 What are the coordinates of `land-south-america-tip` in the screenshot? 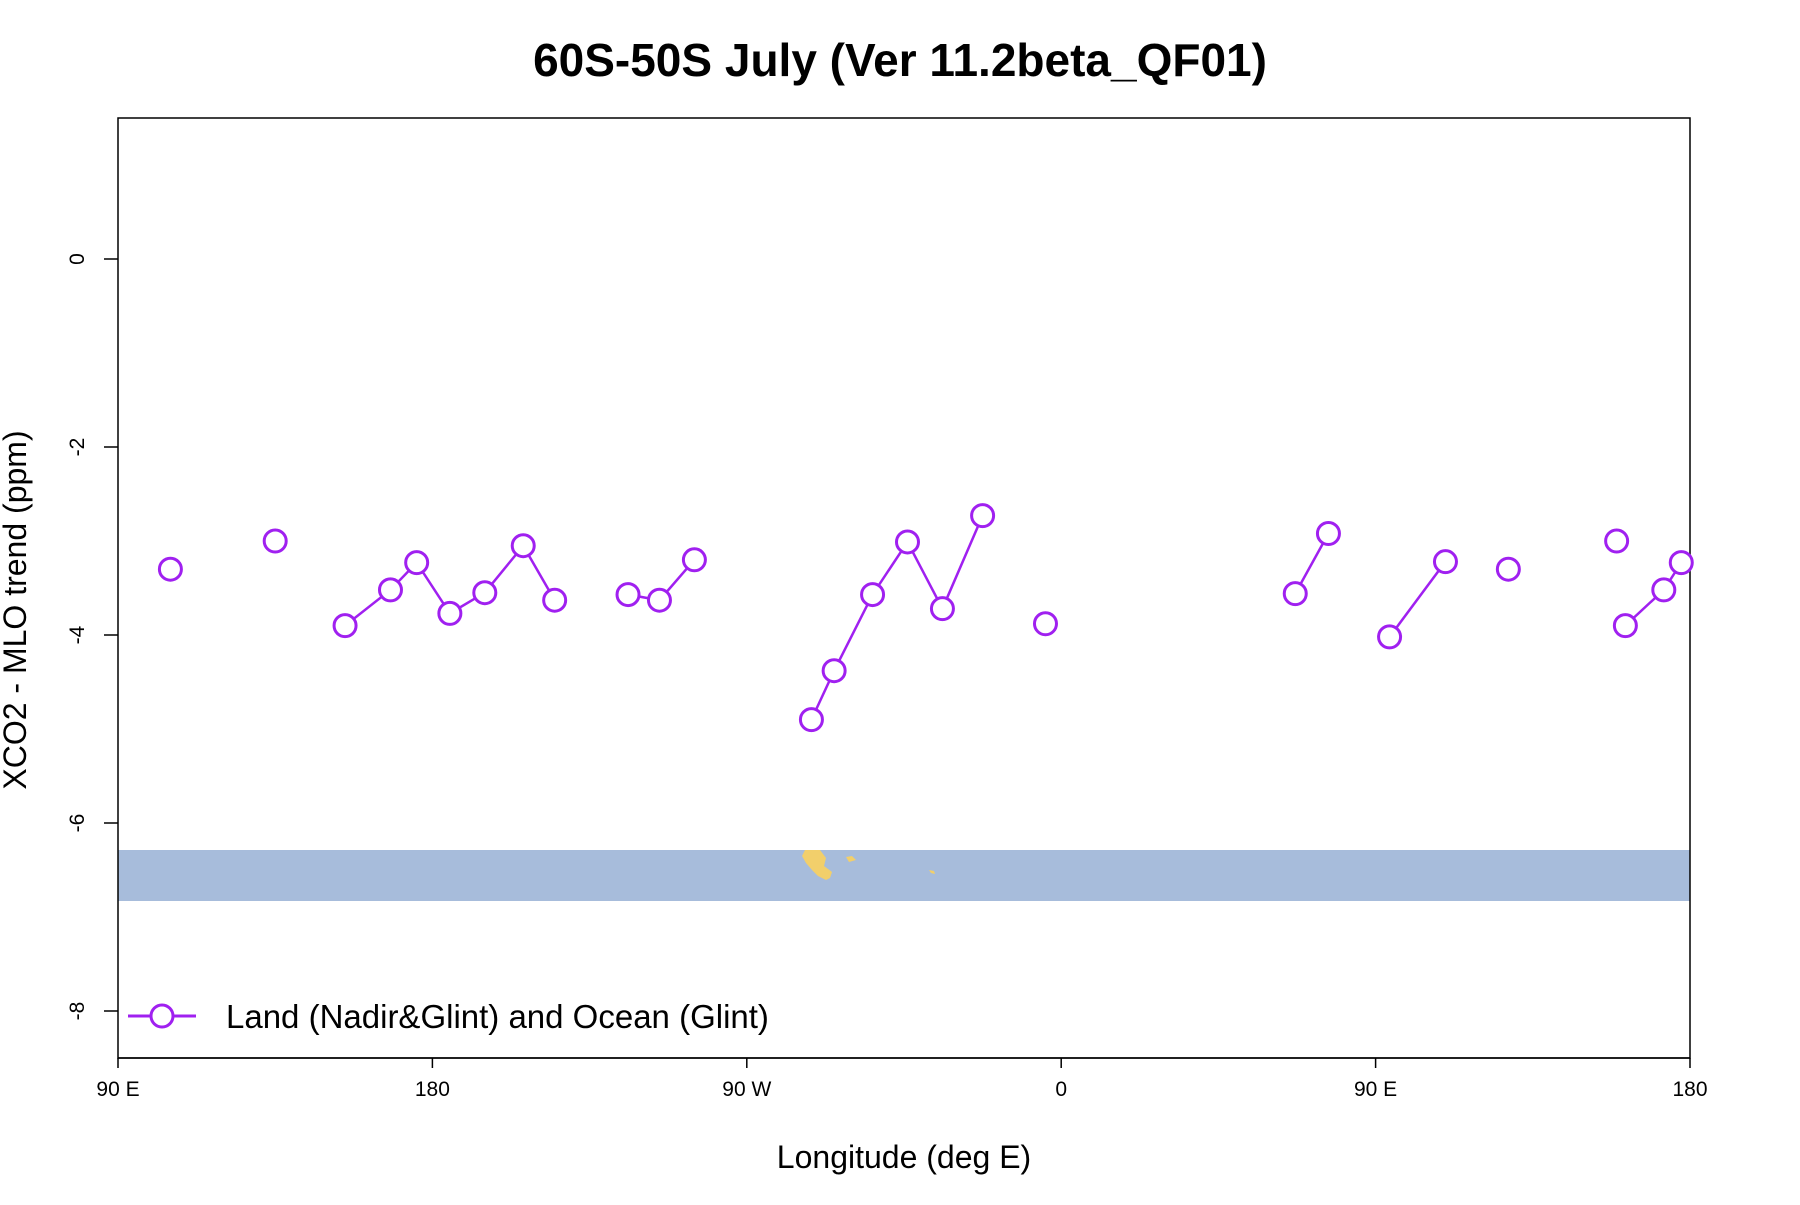 It's located at (817, 865).